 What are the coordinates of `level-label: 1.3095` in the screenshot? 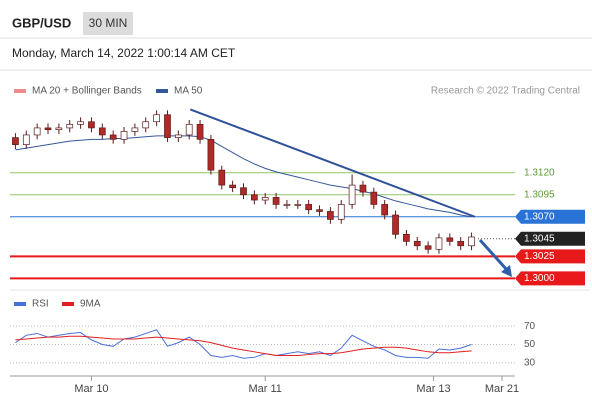 It's located at (539, 194).